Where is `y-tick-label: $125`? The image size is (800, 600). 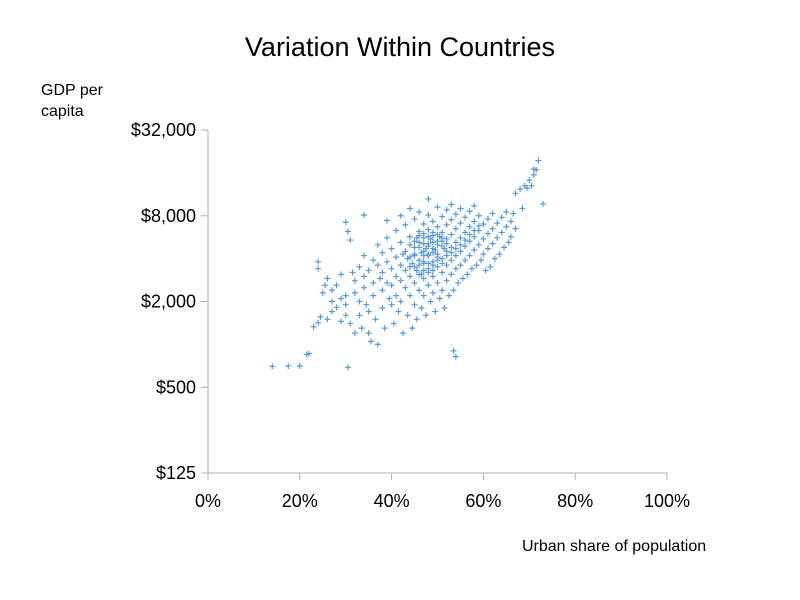
y-tick-label: $125 is located at coordinates (176, 473).